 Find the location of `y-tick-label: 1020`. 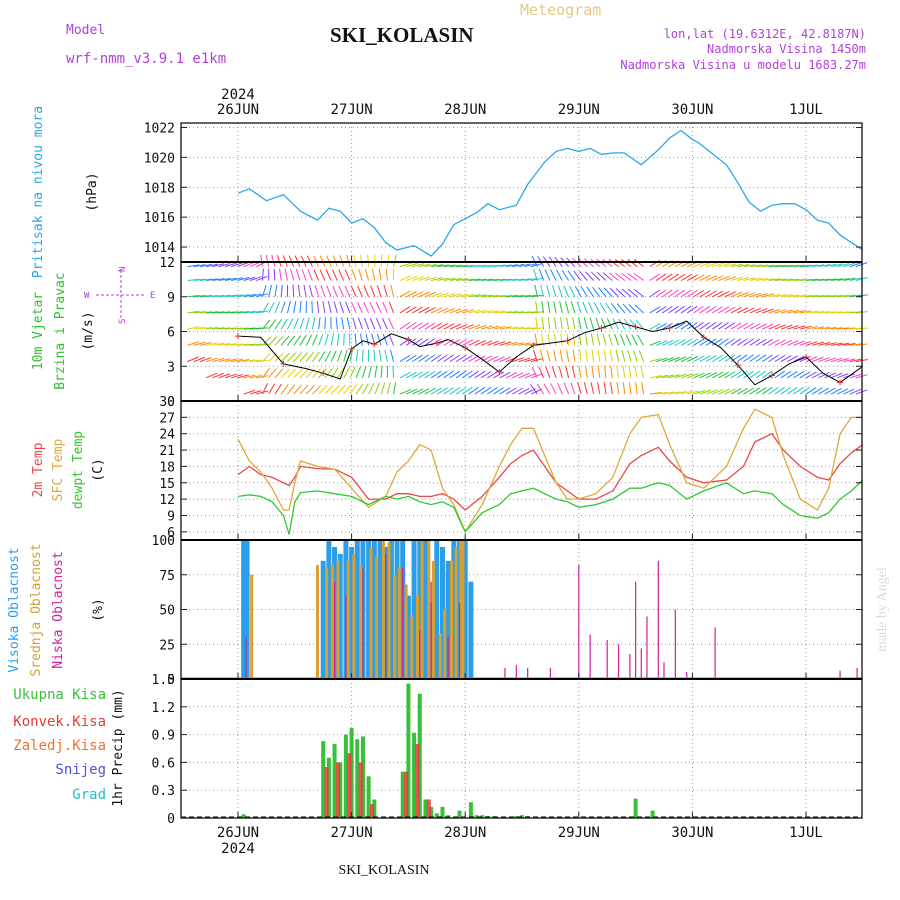

y-tick-label: 1020 is located at coordinates (159, 158).